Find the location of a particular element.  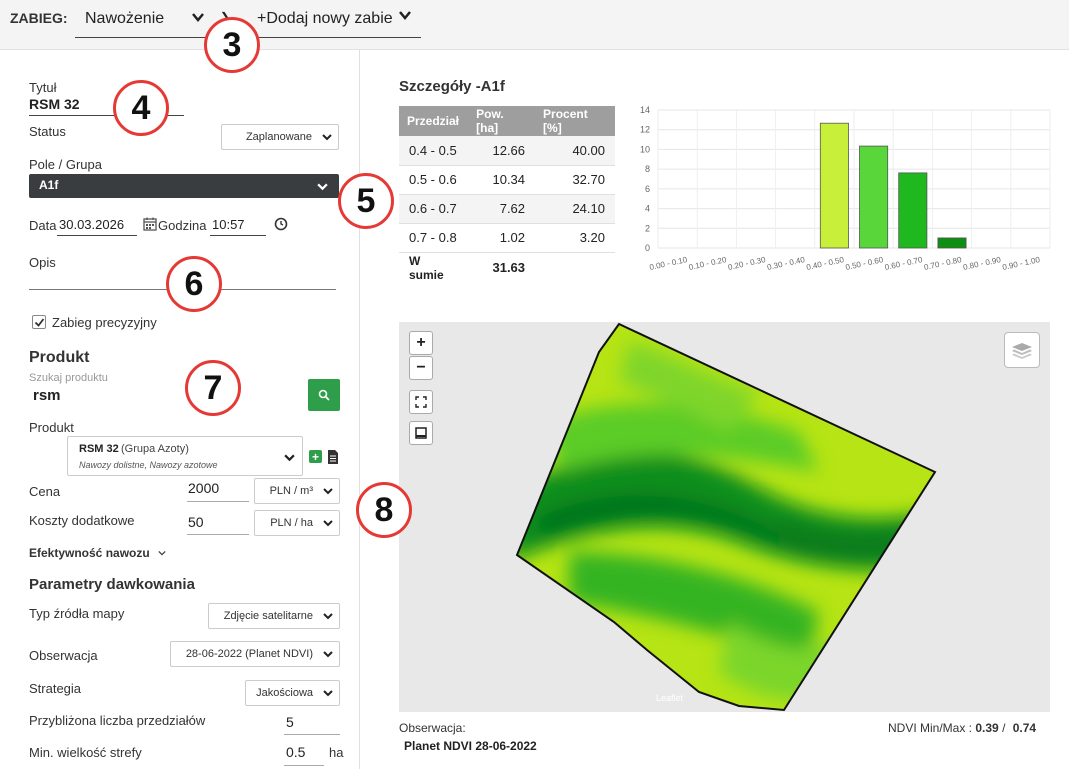

add-new-label: +Dodaj nowy zabie is located at coordinates (325, 18).